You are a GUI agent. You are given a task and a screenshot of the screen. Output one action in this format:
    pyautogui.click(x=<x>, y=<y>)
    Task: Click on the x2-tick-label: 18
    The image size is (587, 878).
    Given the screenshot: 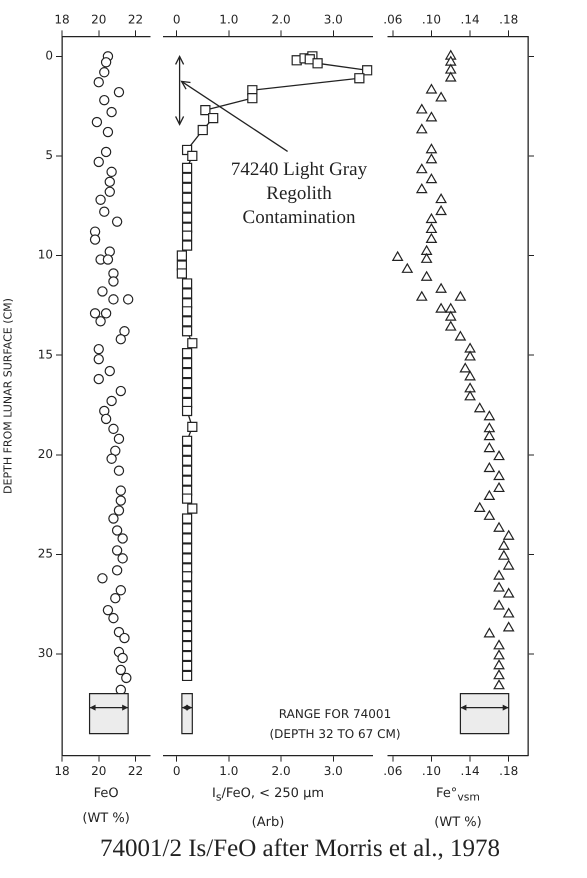 What is the action you would take?
    pyautogui.click(x=62, y=19)
    